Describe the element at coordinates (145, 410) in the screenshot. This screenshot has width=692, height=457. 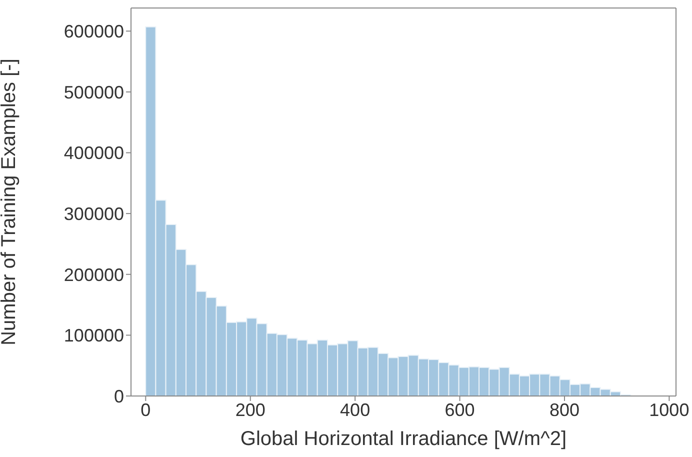
I see `x-tick-label: 0` at that location.